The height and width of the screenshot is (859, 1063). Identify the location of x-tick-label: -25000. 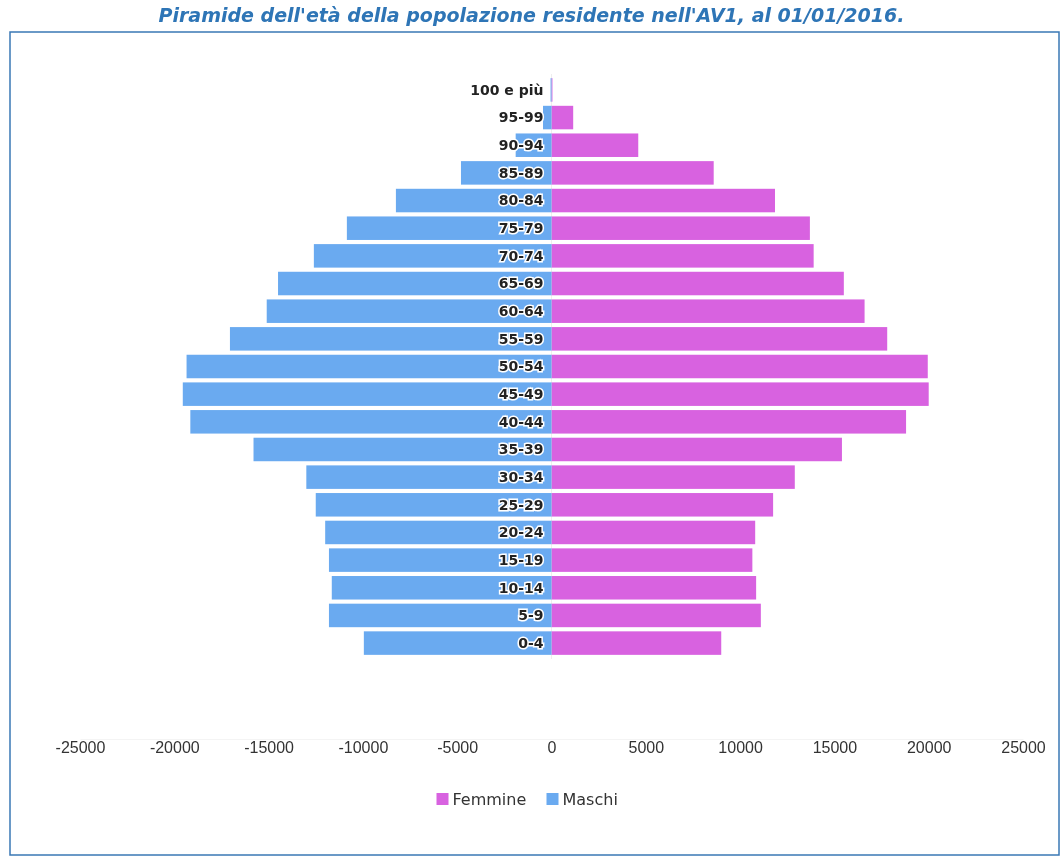
(80, 748).